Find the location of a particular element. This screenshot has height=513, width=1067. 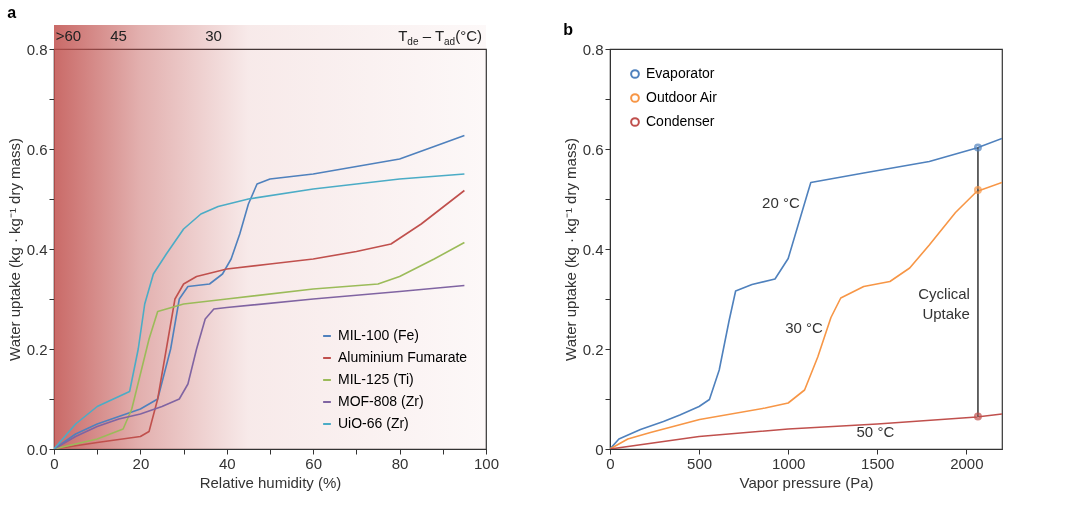

annotation: 30 °C is located at coordinates (804, 327).